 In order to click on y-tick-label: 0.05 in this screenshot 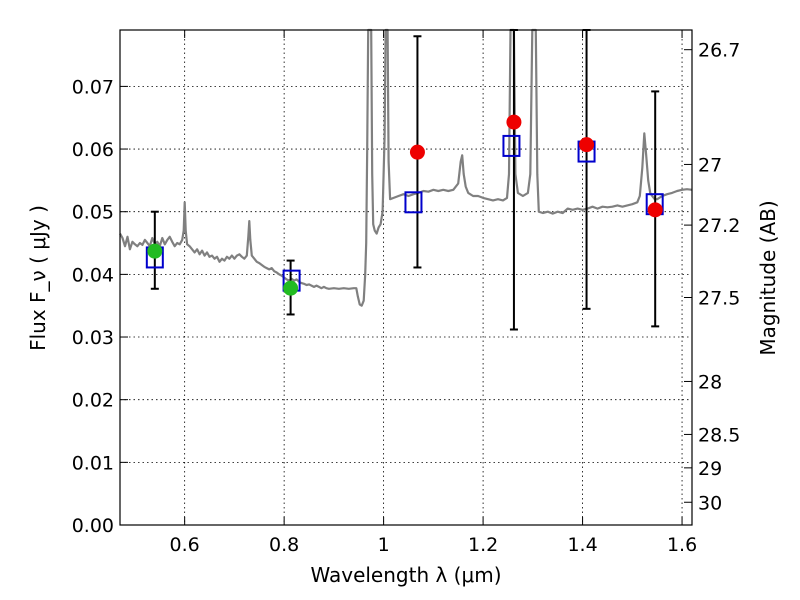, I will do `click(93, 213)`.